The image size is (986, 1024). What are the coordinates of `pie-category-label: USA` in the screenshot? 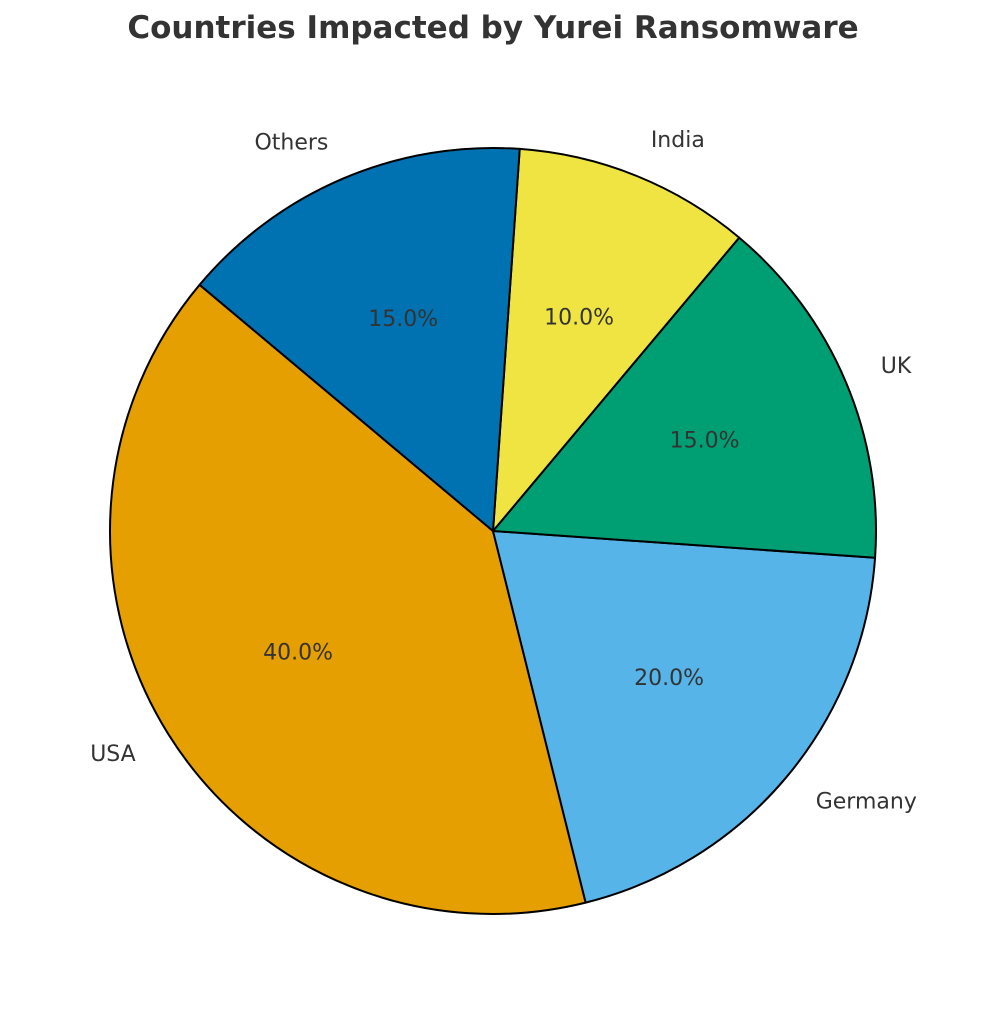 It's located at (113, 754).